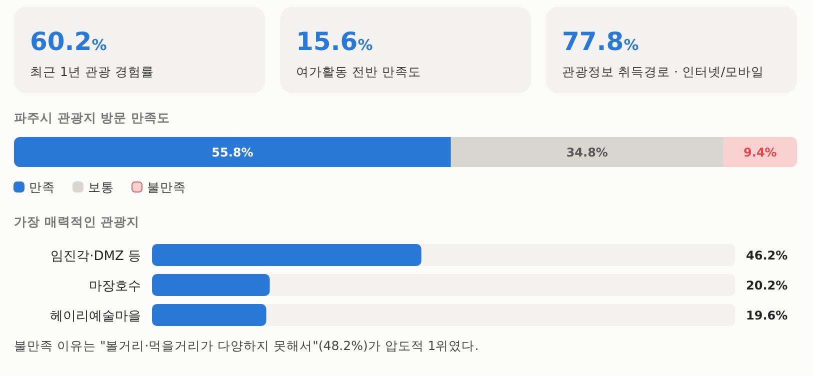 This screenshot has height=376, width=813. Describe the element at coordinates (767, 255) in the screenshot. I see `data-label: 46.2%` at that location.